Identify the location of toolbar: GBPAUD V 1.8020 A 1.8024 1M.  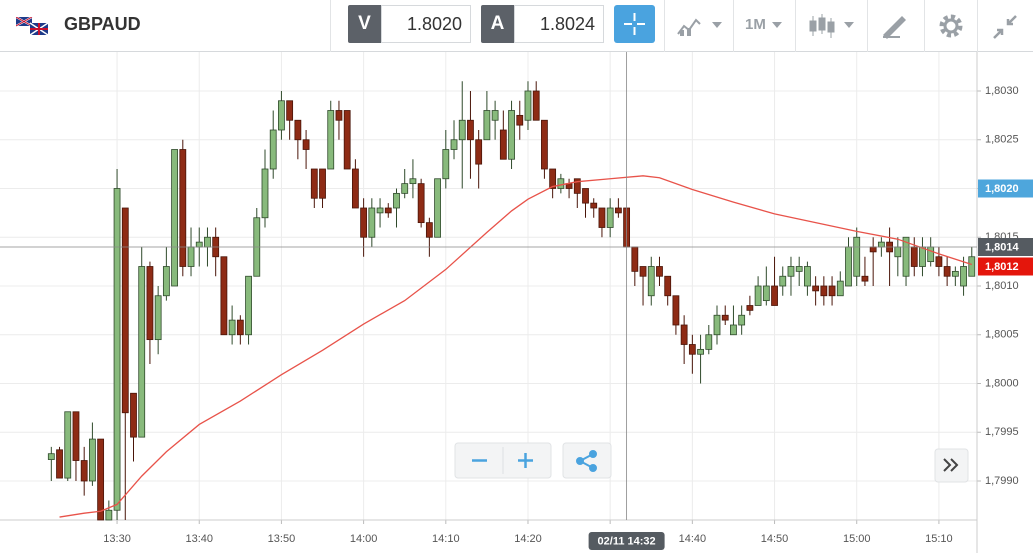
(516, 26).